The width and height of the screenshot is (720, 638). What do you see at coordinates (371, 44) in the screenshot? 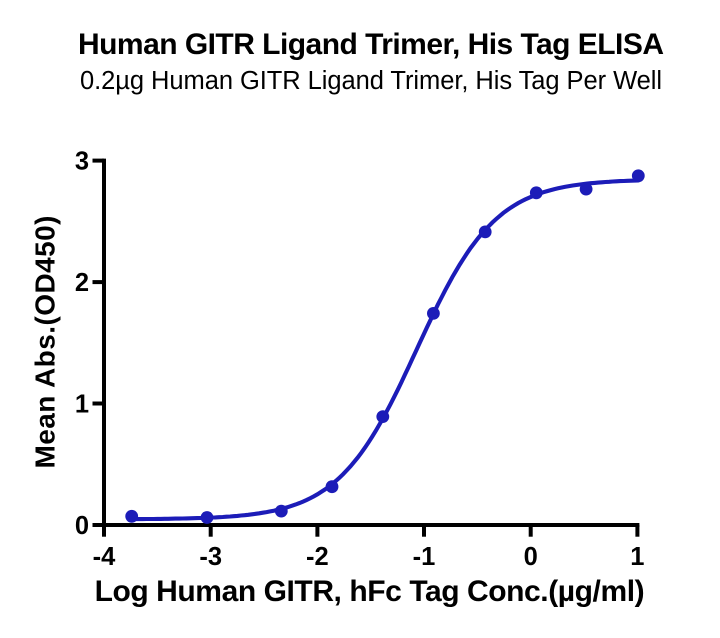
I see `svg-text:Human GITR Ligand Trimer, His: Human GITR Ligand Trimer, His Tag ELISA` at bounding box center [371, 44].